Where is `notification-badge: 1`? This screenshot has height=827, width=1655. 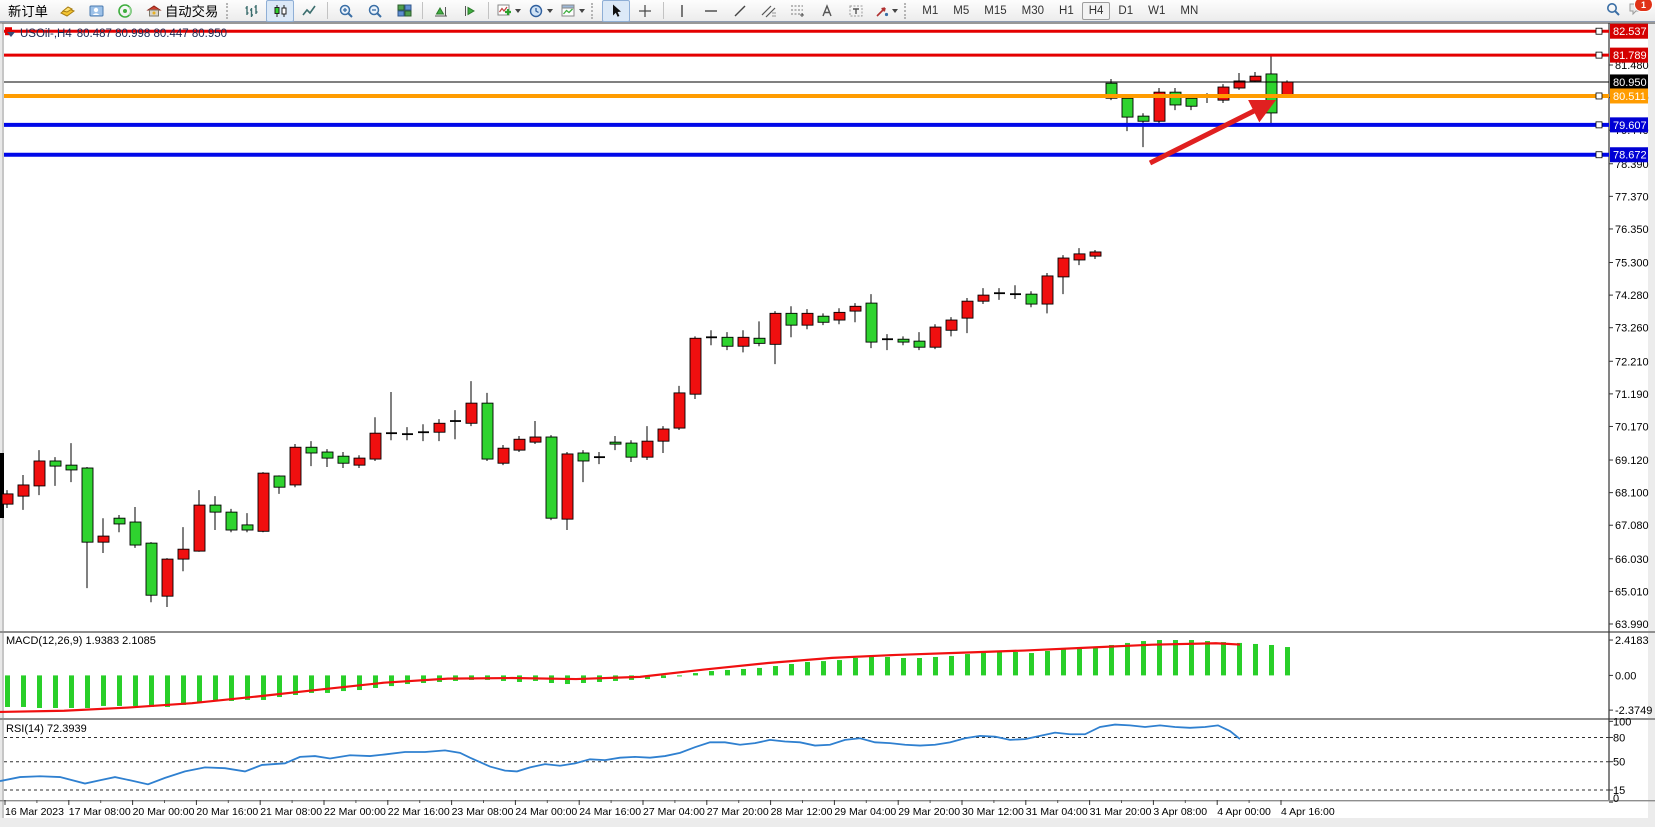
notification-badge: 1 is located at coordinates (1643, 6).